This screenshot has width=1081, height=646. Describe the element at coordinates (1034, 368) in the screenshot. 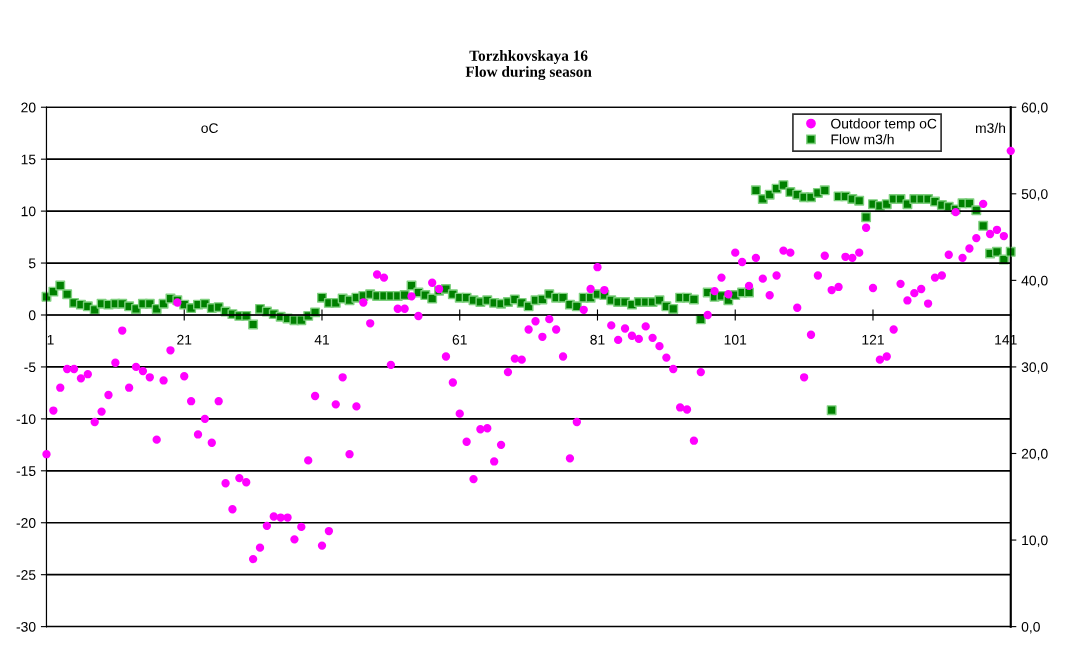

I see `y2-tick-label: 30,0` at that location.